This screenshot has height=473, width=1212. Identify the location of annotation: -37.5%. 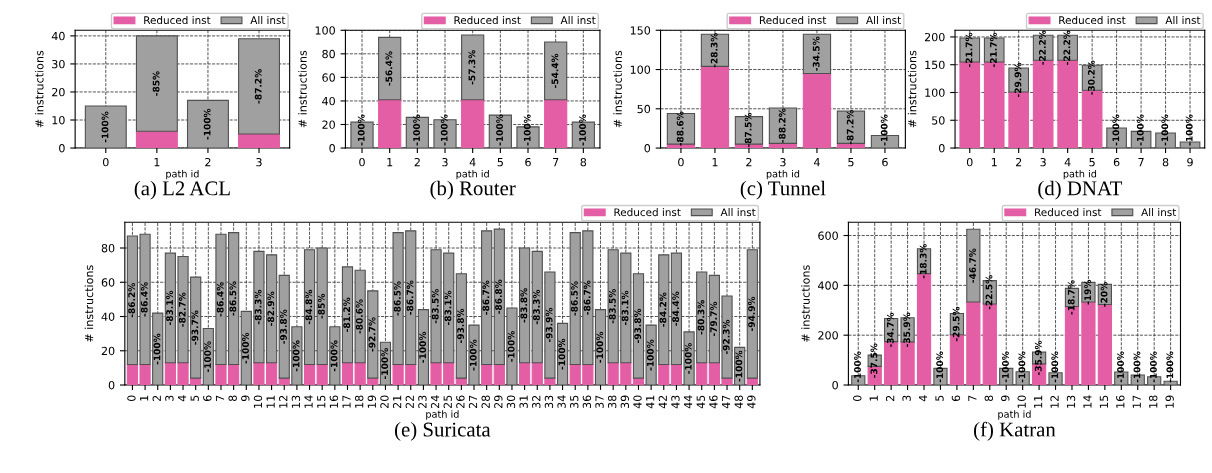
(874, 360).